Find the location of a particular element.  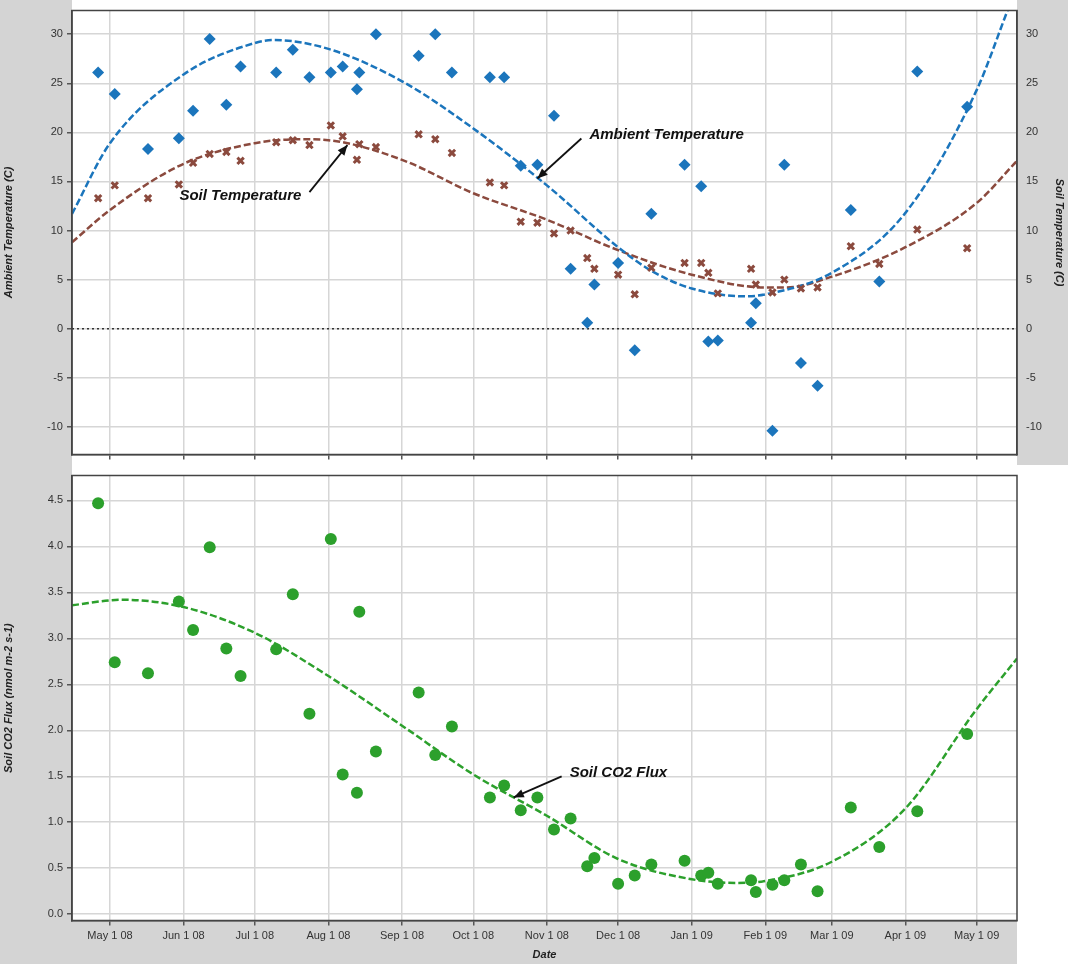

y-tick-label: 5 is located at coordinates (59, 278).